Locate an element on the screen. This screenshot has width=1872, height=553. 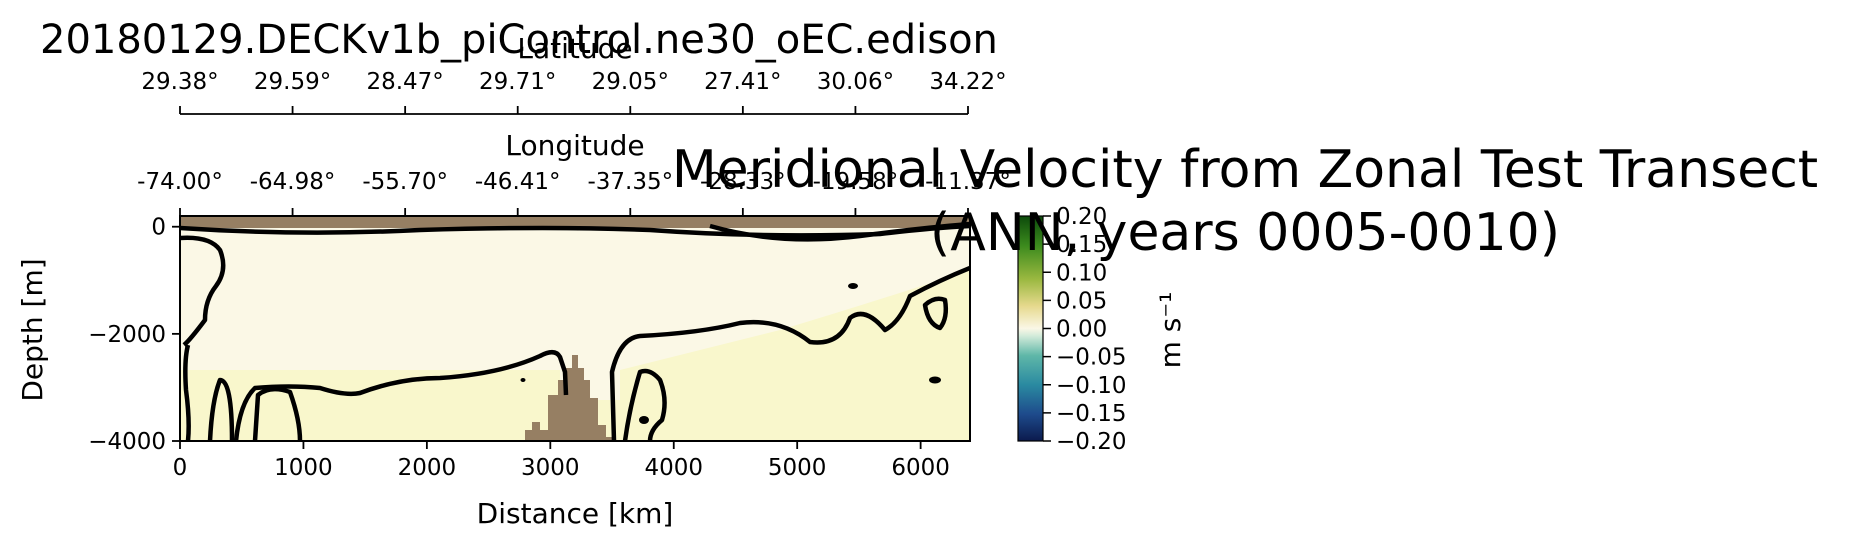
colorbar is located at coordinates (1030, 328).